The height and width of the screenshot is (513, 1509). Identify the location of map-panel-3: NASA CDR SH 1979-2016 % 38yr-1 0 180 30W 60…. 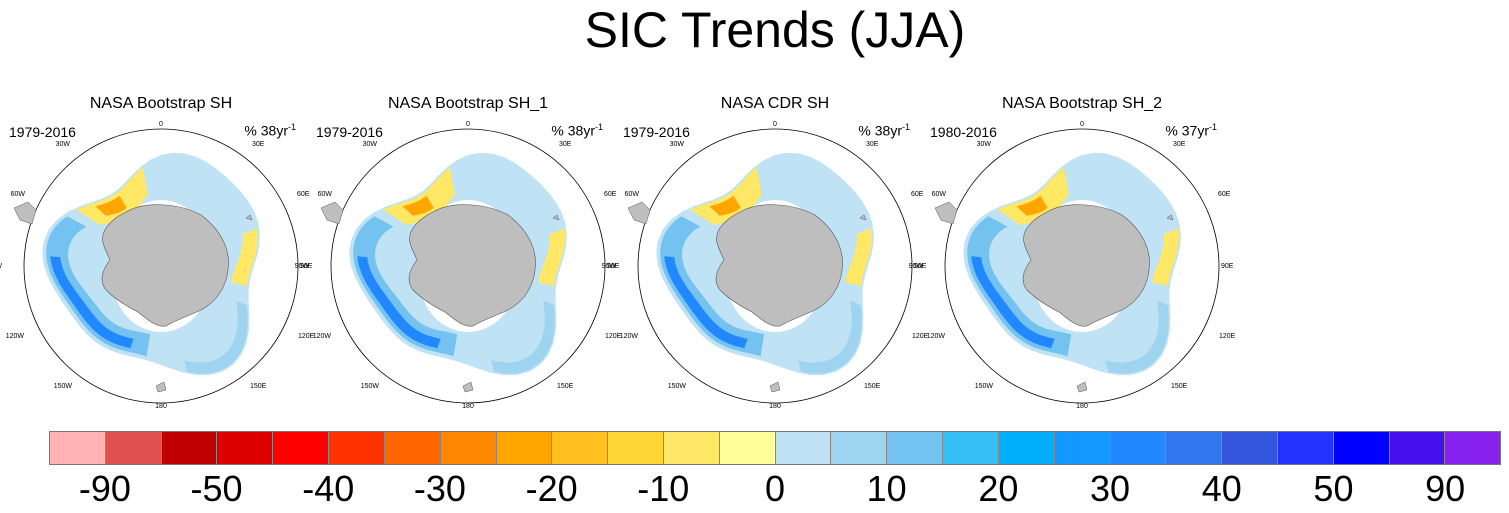
(766, 253).